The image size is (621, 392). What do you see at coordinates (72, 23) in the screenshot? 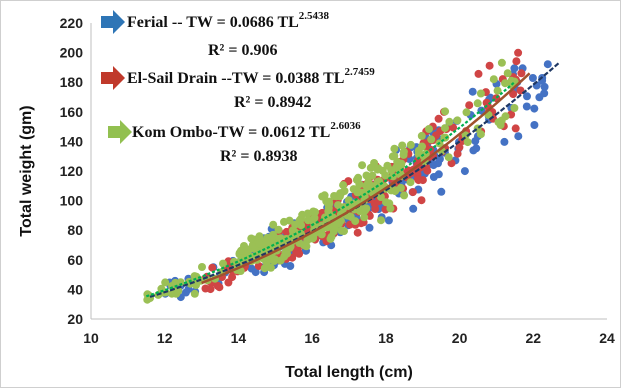
I see `y-tick-label: 220` at bounding box center [72, 23].